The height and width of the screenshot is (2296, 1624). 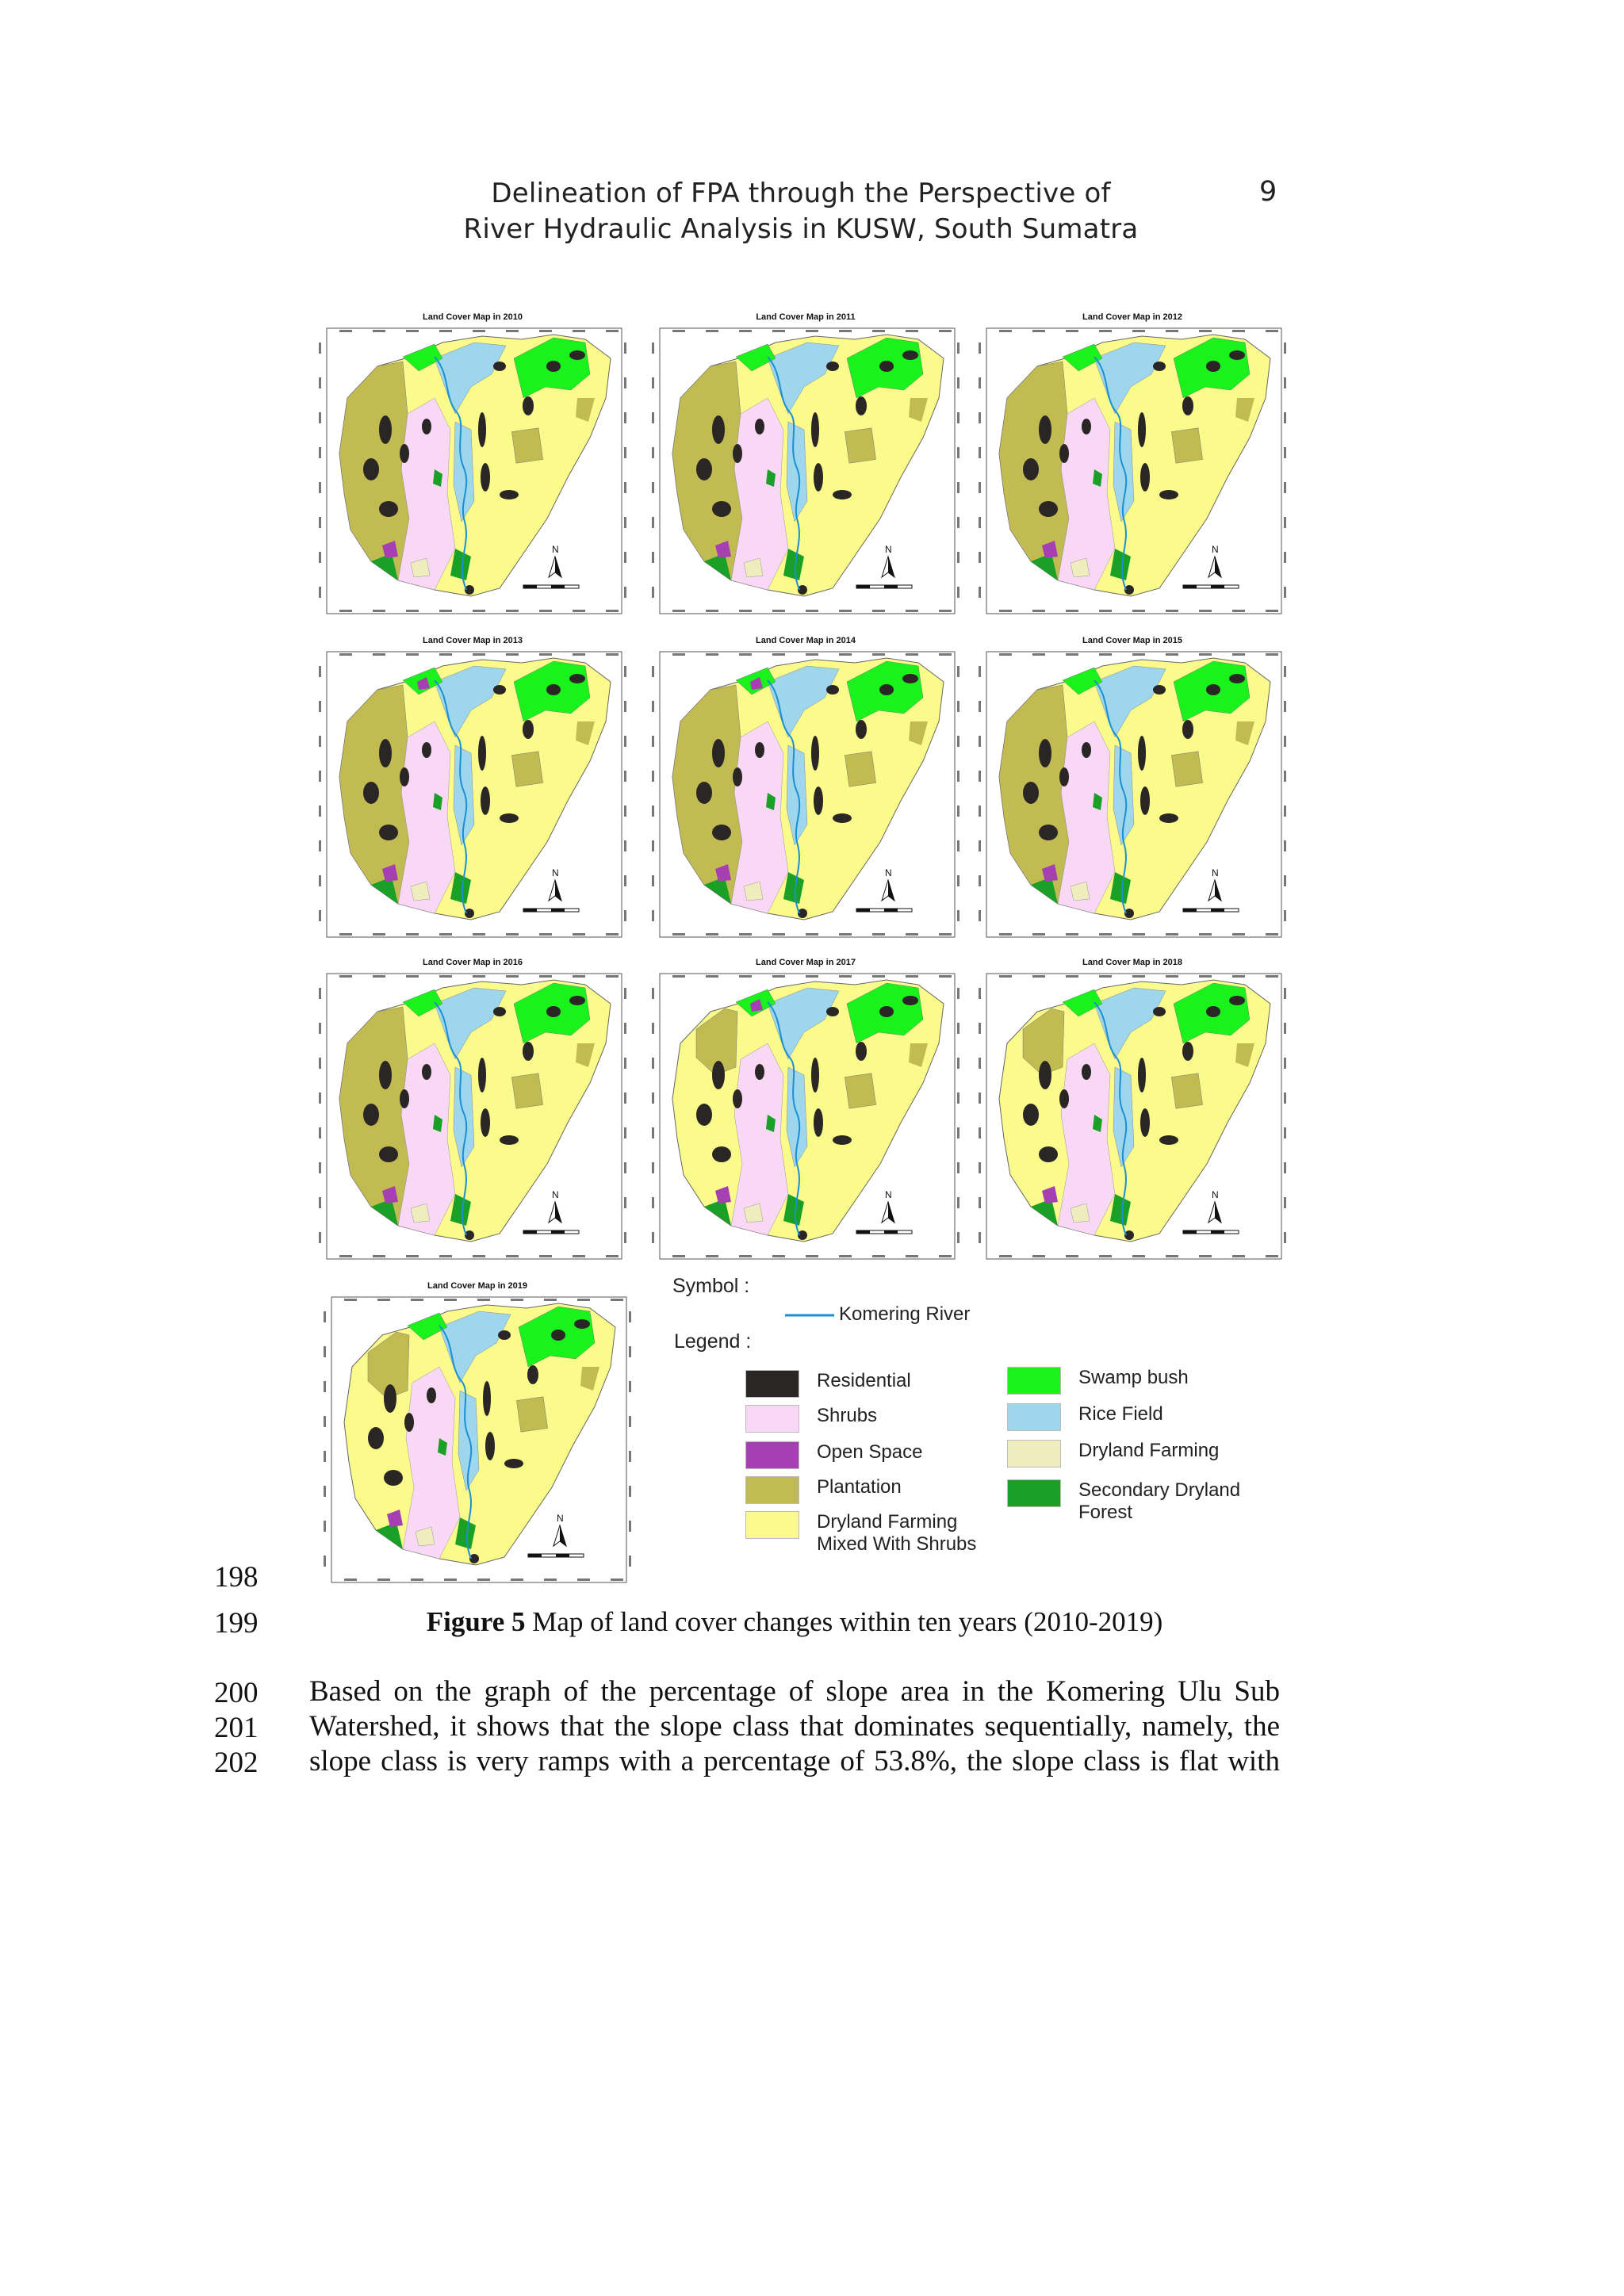 What do you see at coordinates (1268, 192) in the screenshot?
I see `page-number: 9` at bounding box center [1268, 192].